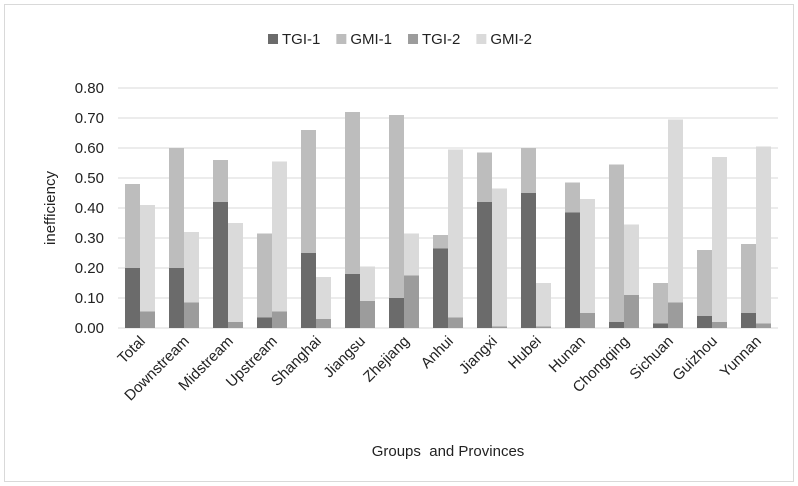 The image size is (798, 486). What do you see at coordinates (279, 236) in the screenshot?
I see `bar-gmi-2-upstream` at bounding box center [279, 236].